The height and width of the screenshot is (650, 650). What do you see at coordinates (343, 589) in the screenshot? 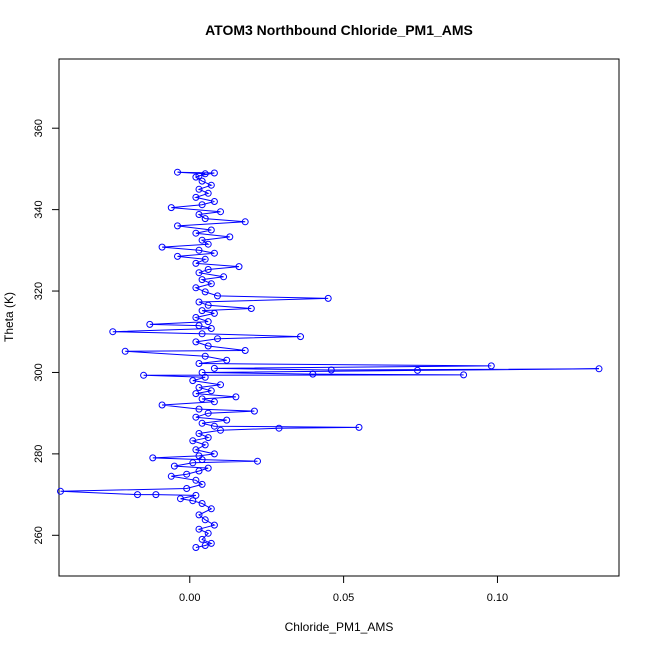
I see `x-axis: 0.00 0.05 0.10` at bounding box center [343, 589].